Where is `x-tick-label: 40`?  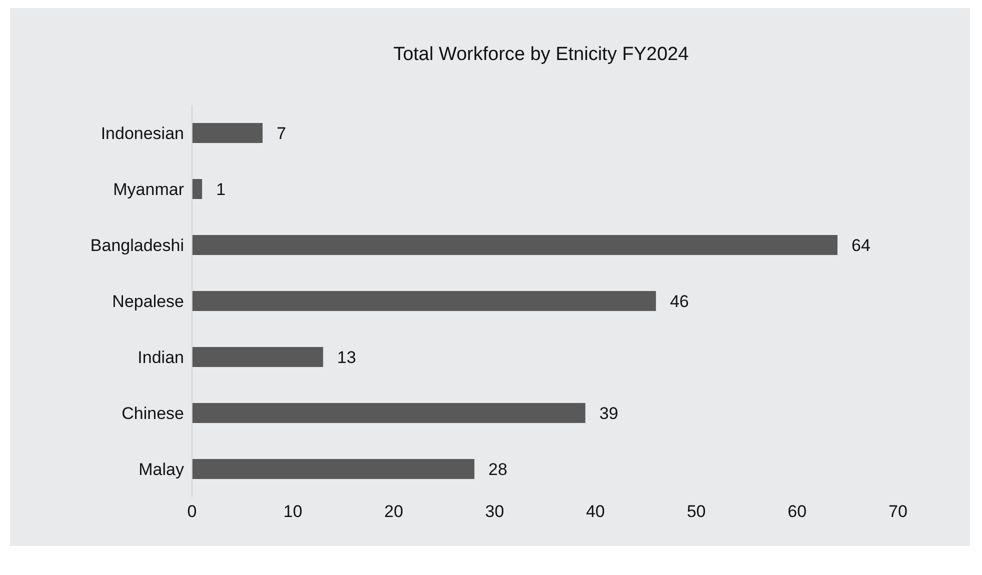 x-tick-label: 40 is located at coordinates (595, 512).